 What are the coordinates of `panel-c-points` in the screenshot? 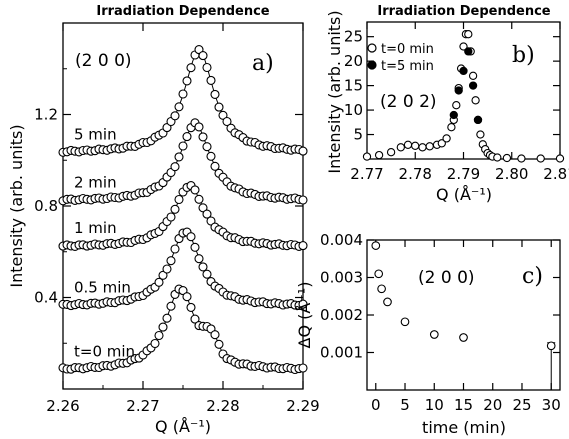 It's located at (463, 315).